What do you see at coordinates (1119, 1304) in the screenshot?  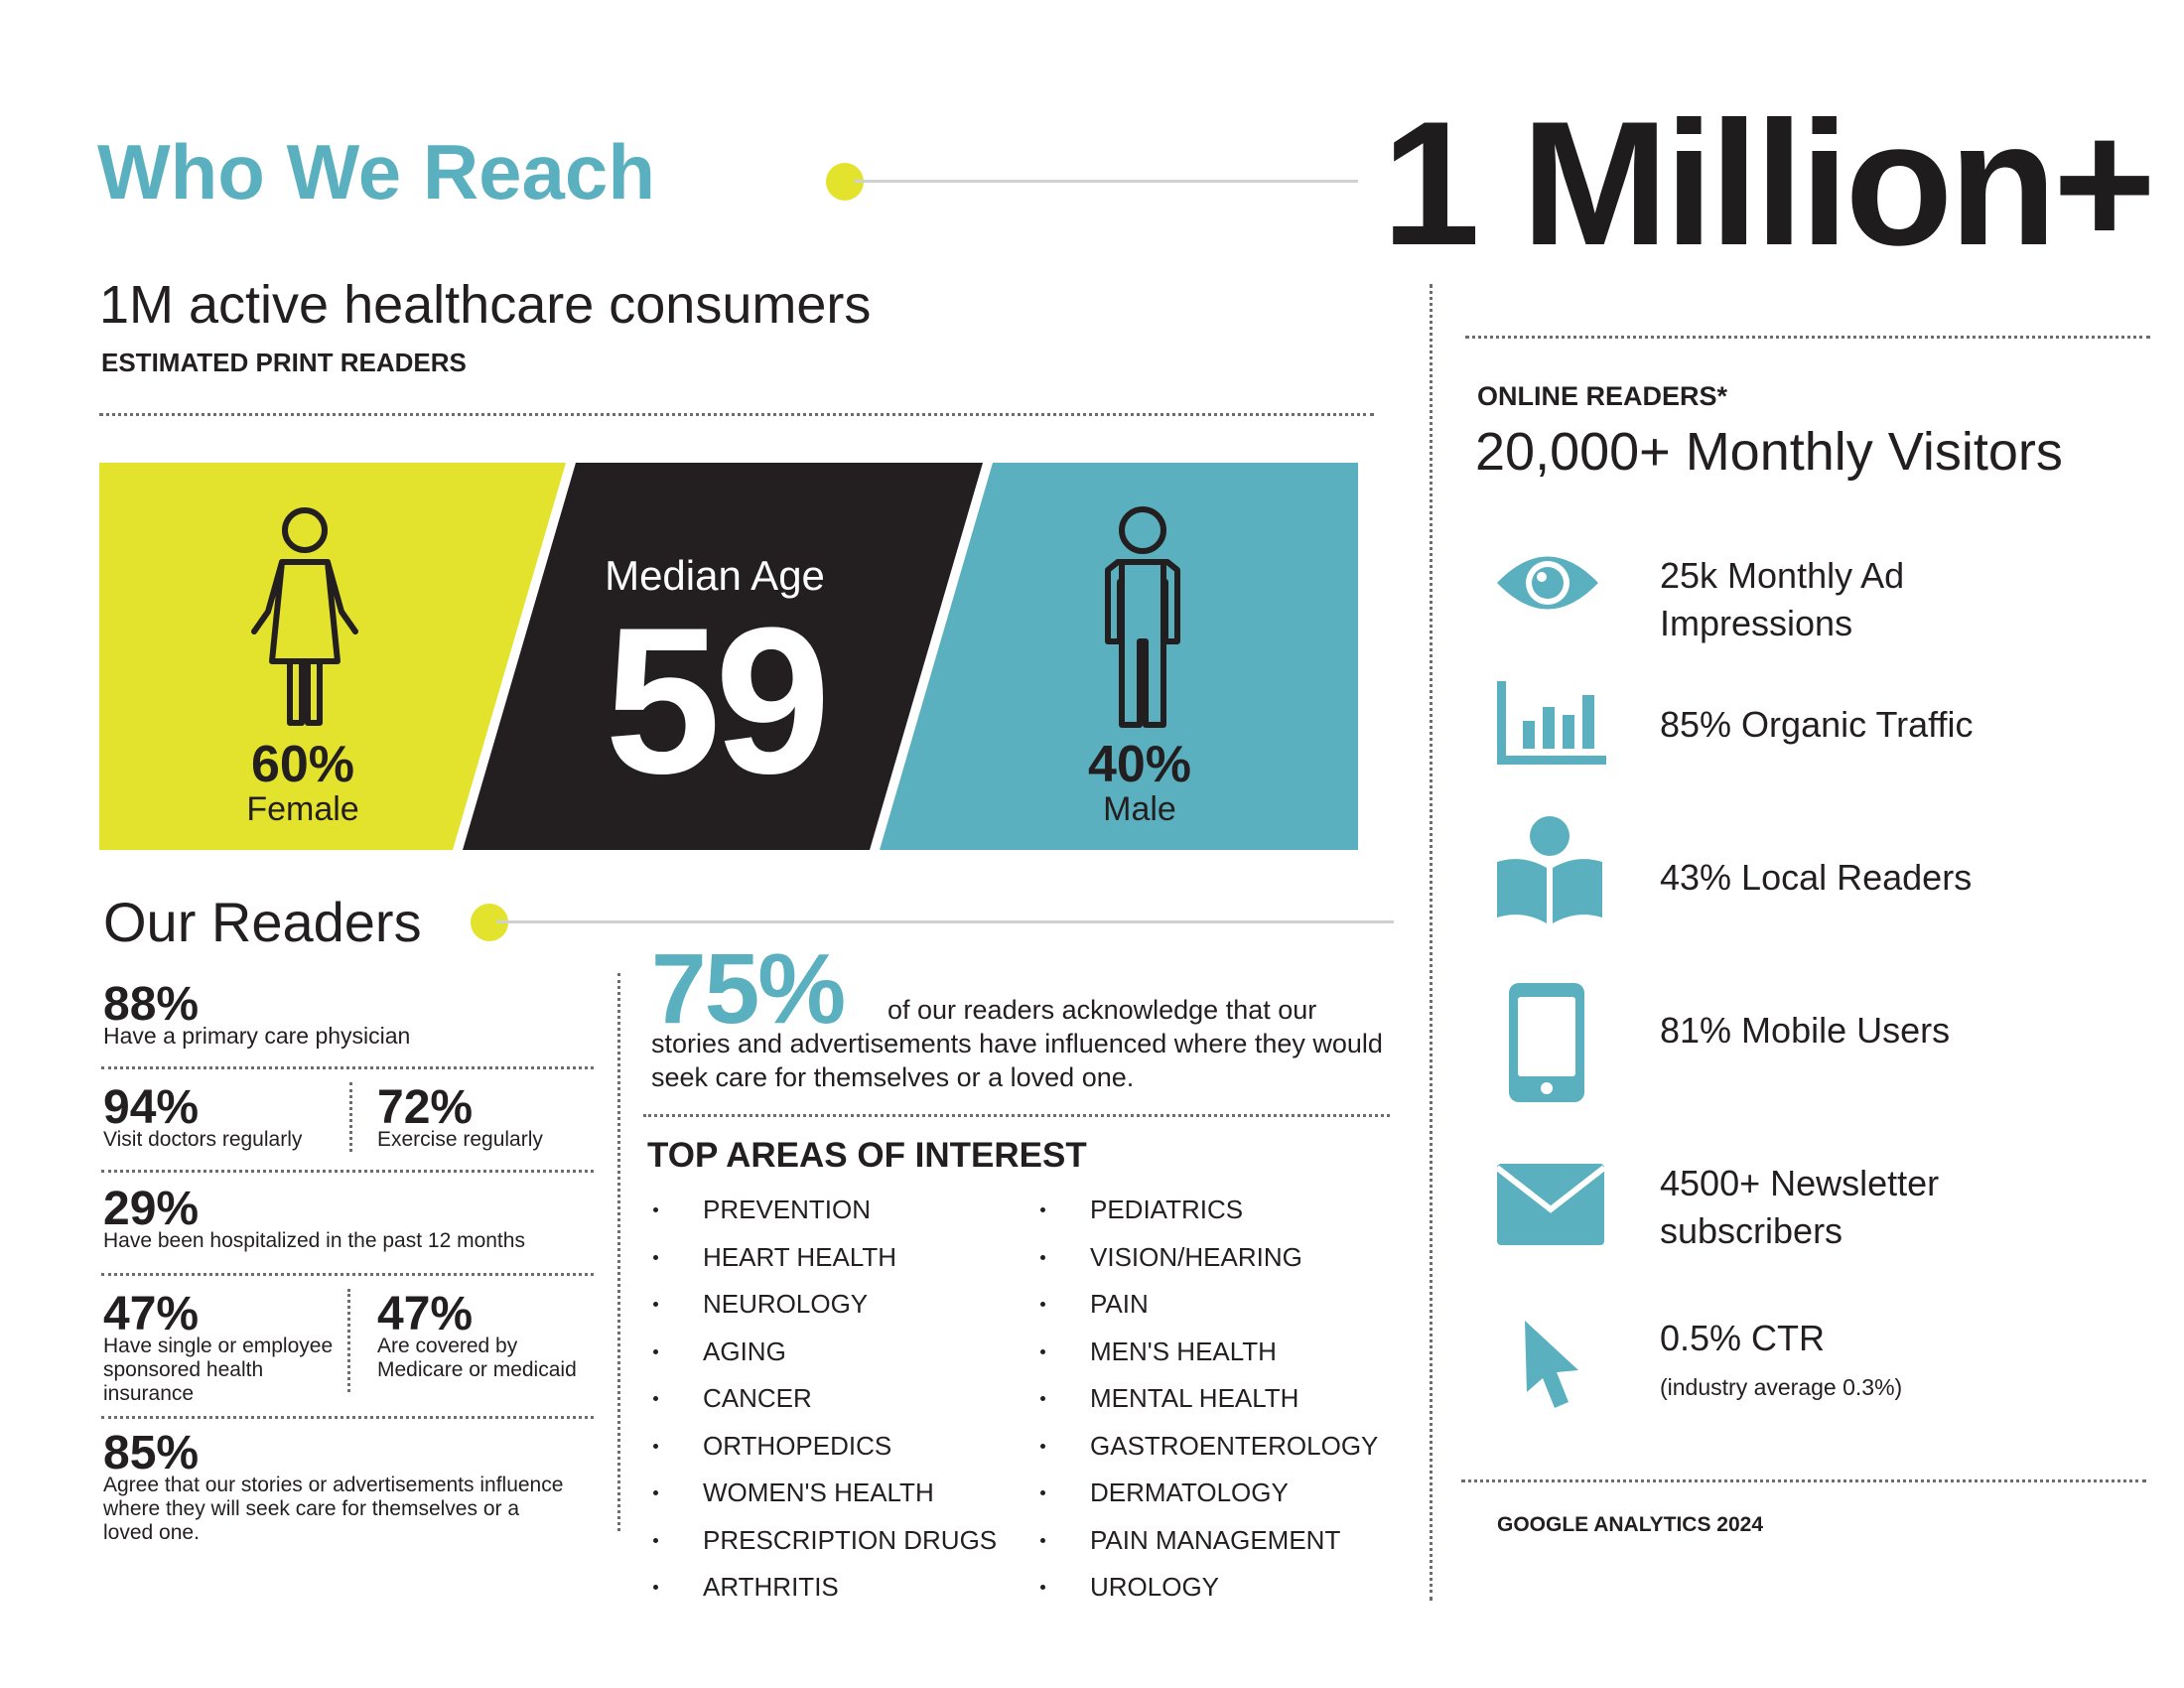 I see `interest-item: PAIN` at bounding box center [1119, 1304].